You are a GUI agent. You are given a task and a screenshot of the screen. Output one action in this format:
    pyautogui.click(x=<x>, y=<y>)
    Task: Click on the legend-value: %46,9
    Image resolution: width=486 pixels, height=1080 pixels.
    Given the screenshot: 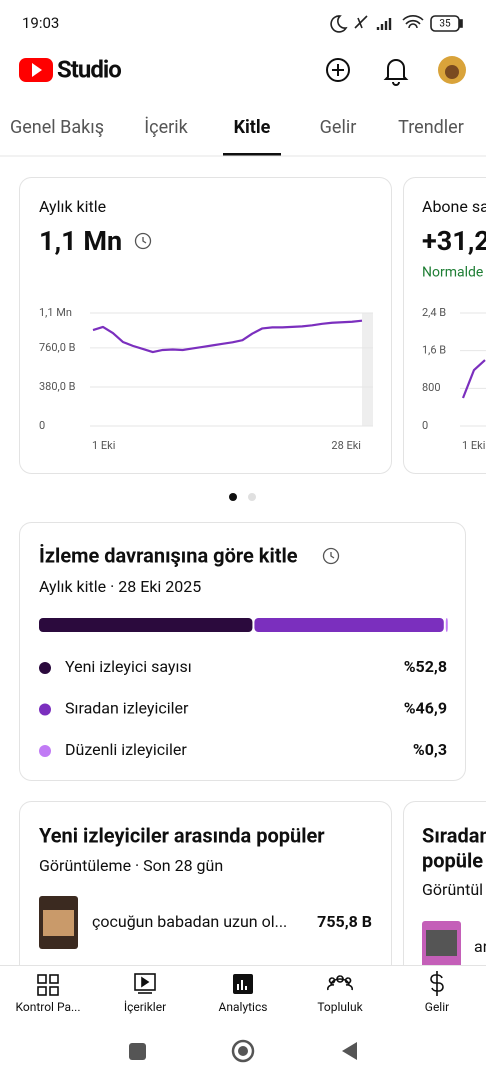 What is the action you would take?
    pyautogui.click(x=425, y=708)
    